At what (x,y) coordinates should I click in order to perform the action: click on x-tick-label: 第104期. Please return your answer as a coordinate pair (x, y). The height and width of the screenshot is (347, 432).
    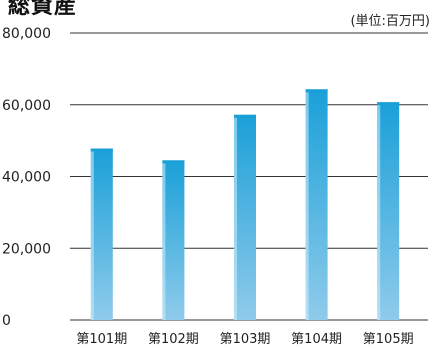
    Looking at the image, I should click on (316, 339).